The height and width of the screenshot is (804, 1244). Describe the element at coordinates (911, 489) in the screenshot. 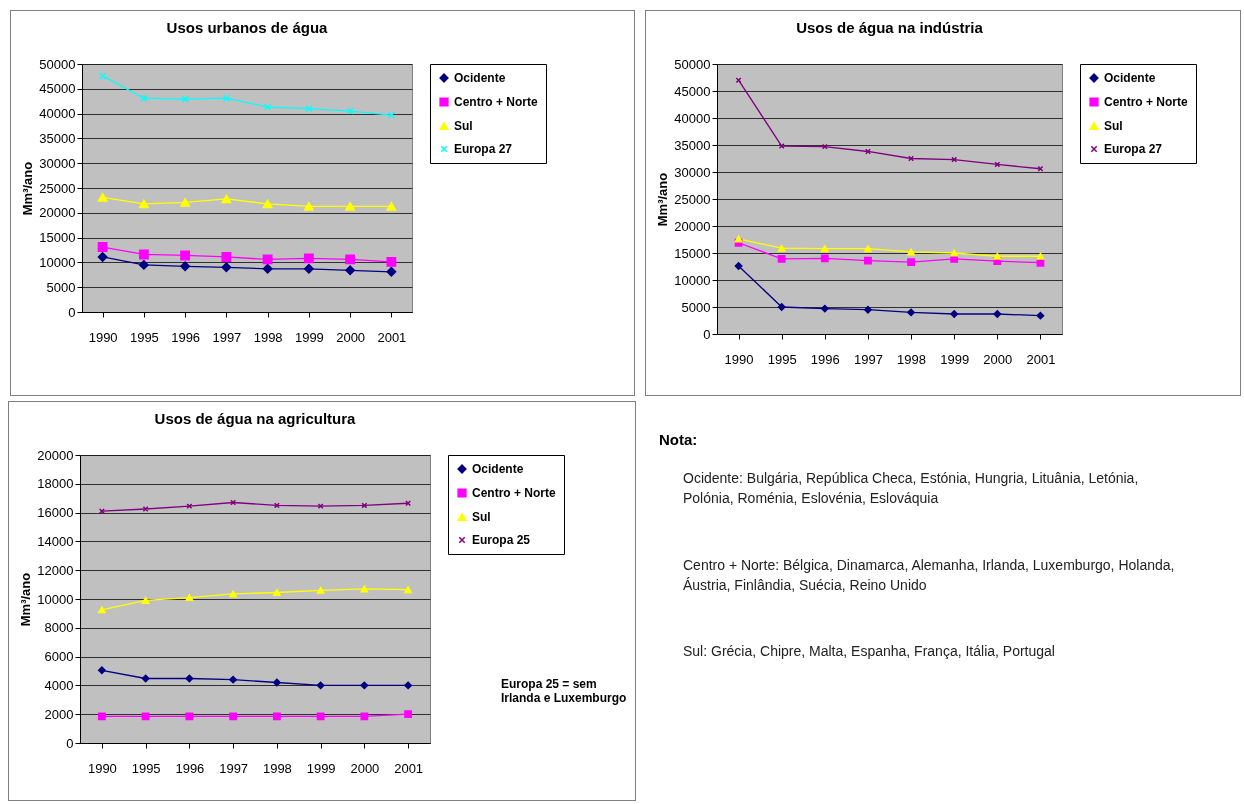

I see `text: Ocidente: Bulgária, República Checa, Estónia, Hungria, Lituânia, Letónia, Polónia, Roménia, Eslovénia, Eslováquia` at that location.